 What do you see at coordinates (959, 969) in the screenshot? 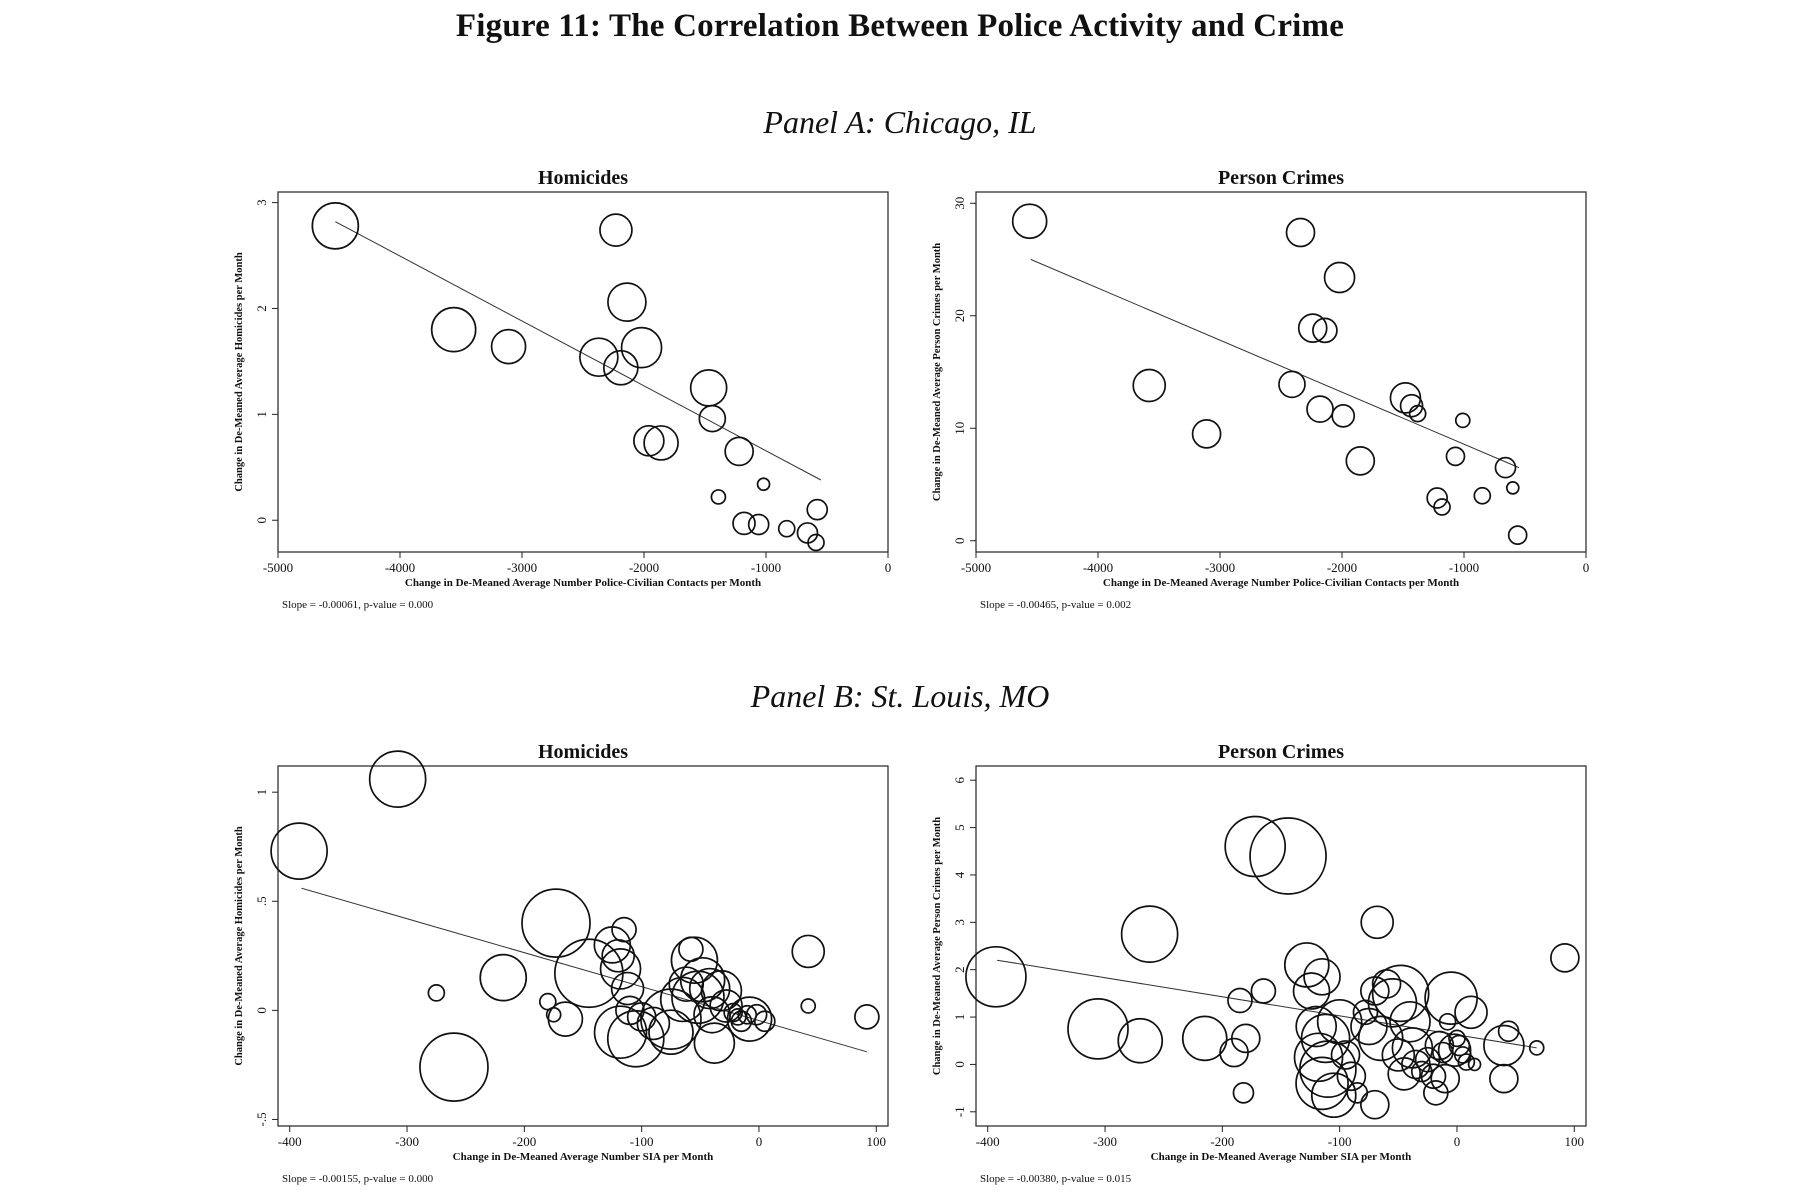
I see `chart3-ytick-label: 2` at bounding box center [959, 969].